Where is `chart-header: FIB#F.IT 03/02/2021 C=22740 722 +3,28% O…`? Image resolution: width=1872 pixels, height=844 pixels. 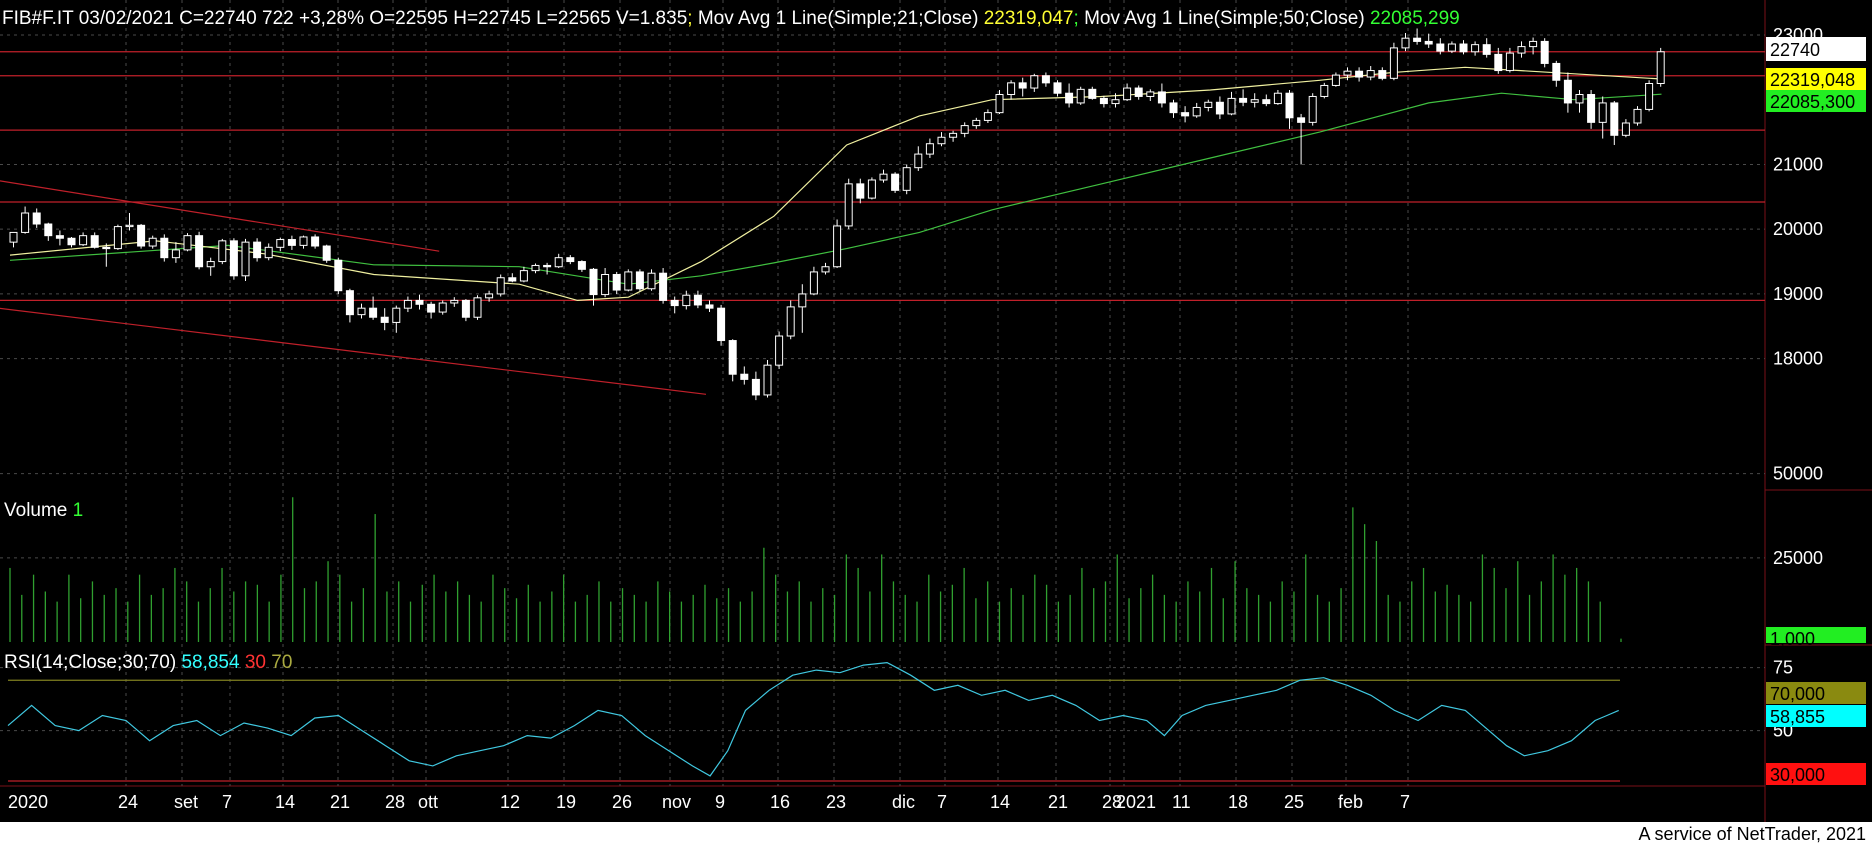 chart-header: FIB#F.IT 03/02/2021 C=22740 722 +3,28% O… is located at coordinates (731, 18).